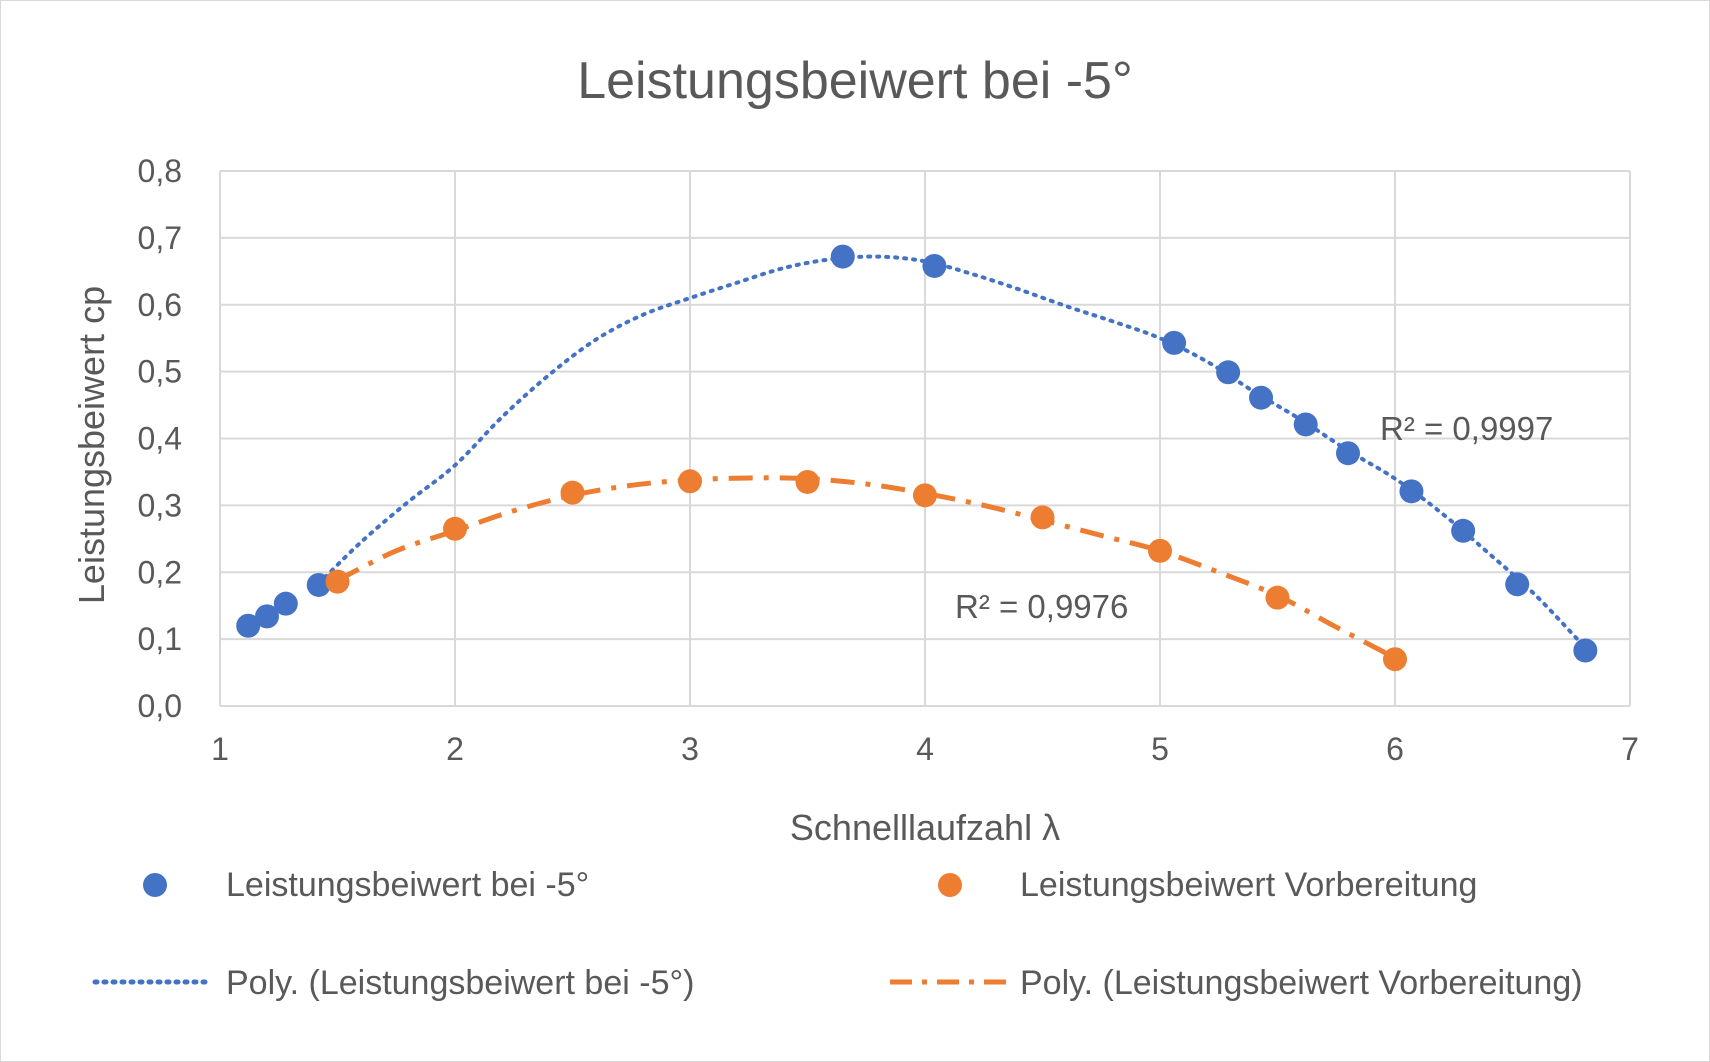 This screenshot has width=1710, height=1062. I want to click on legend-item-trend-1: Poly. (Leistungsbeiwert bei -5°), so click(393, 983).